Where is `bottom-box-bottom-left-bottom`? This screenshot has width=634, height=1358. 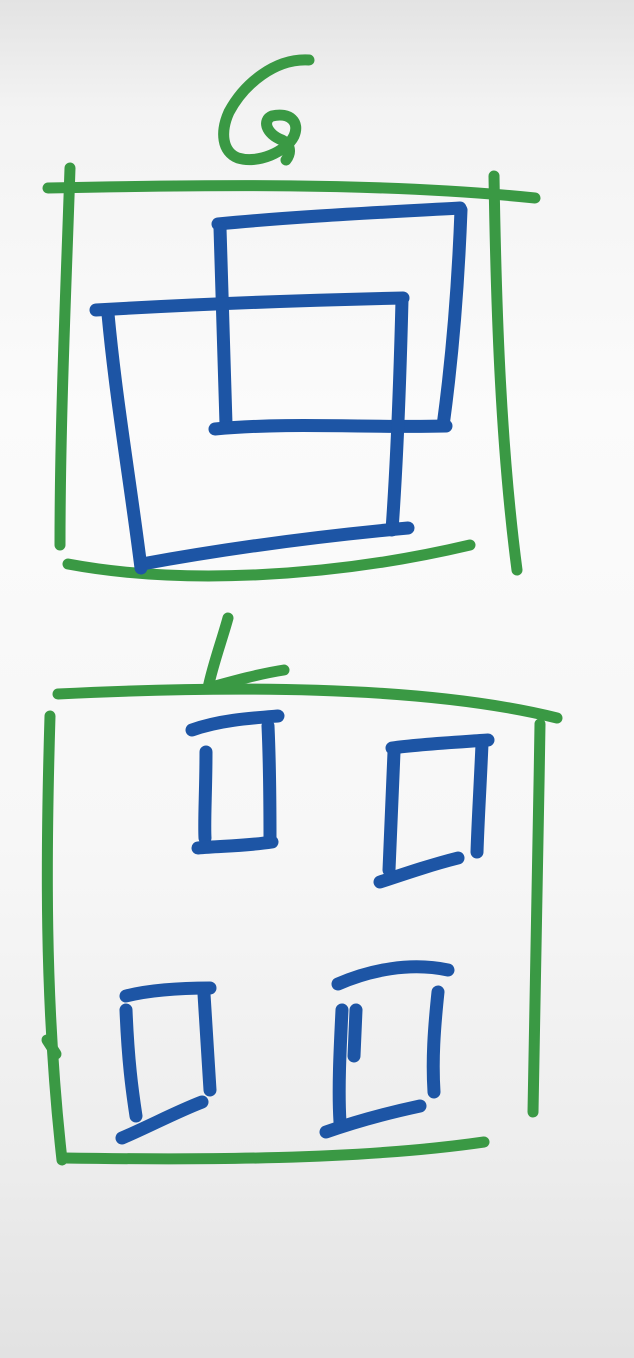 bottom-box-bottom-left-bottom is located at coordinates (162, 1120).